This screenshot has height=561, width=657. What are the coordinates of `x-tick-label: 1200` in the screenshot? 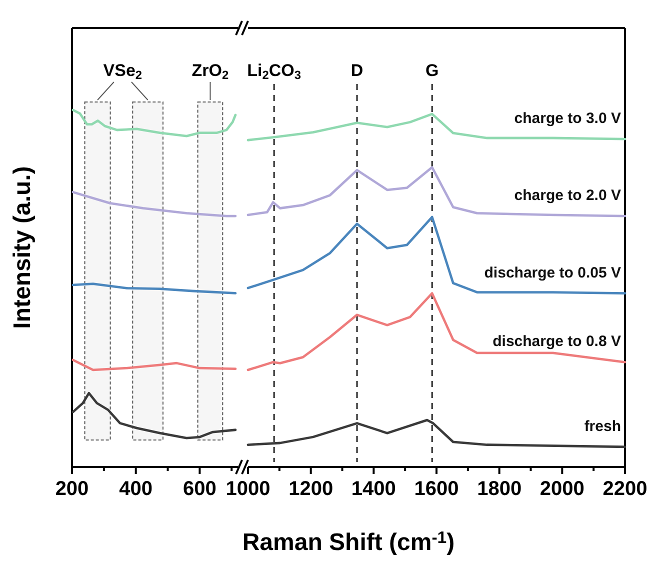 It's located at (311, 489).